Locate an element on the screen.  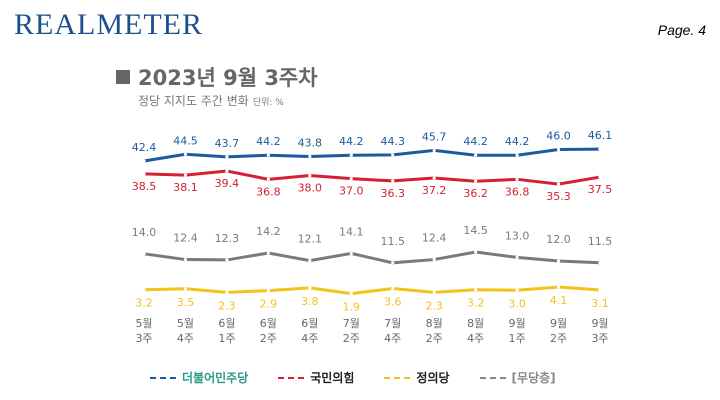
legend: 더불어민주당 국민의힘 정의당 [무당층] is located at coordinates (353, 377).